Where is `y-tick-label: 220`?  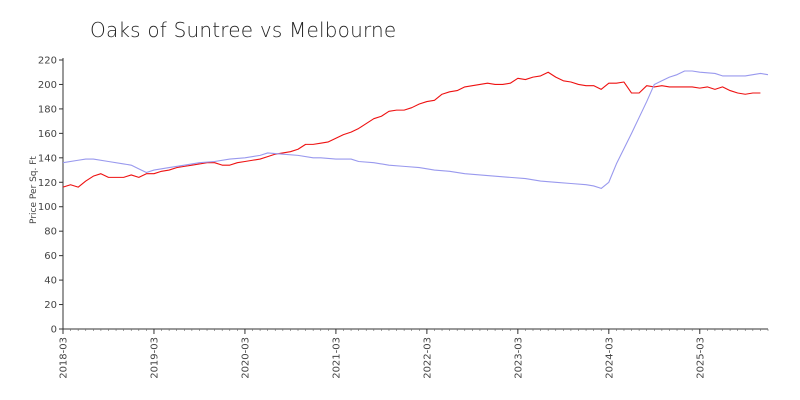 y-tick-label: 220 is located at coordinates (47, 61).